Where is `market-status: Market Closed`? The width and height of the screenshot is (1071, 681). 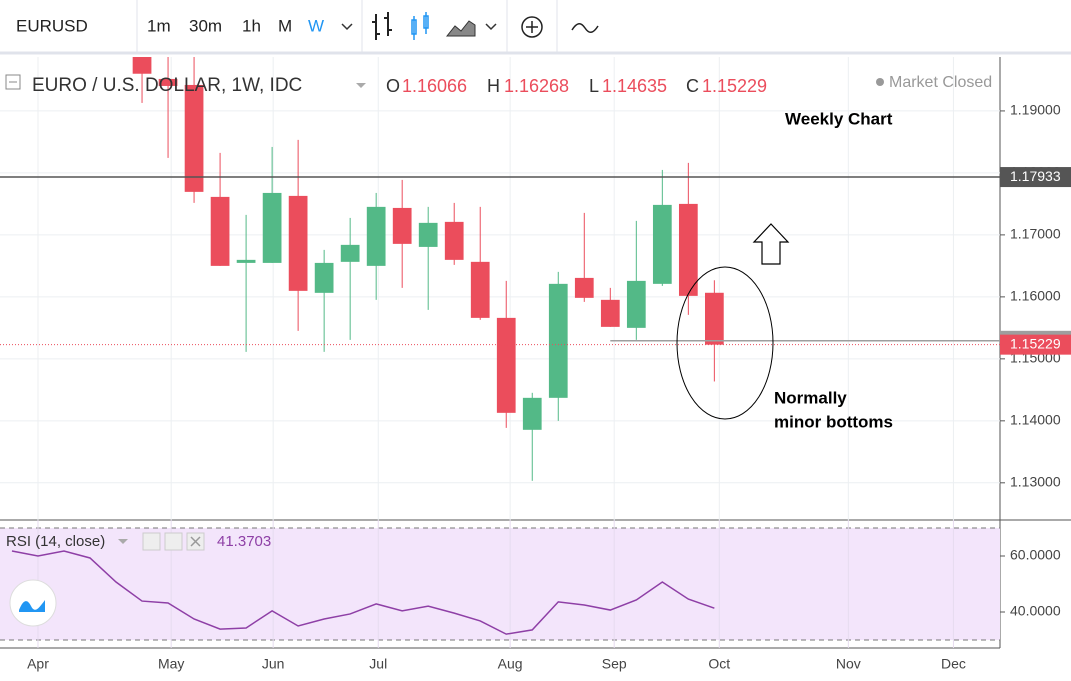
market-status: Market Closed is located at coordinates (940, 82).